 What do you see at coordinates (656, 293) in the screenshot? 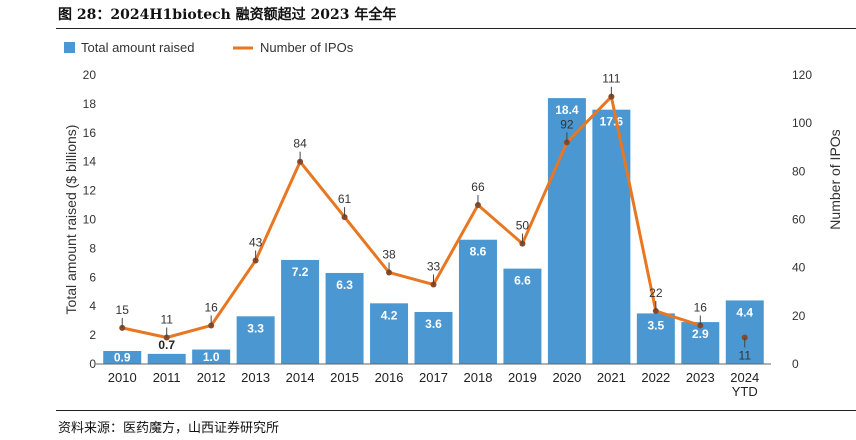
I see `ipo-value-label: 22` at bounding box center [656, 293].